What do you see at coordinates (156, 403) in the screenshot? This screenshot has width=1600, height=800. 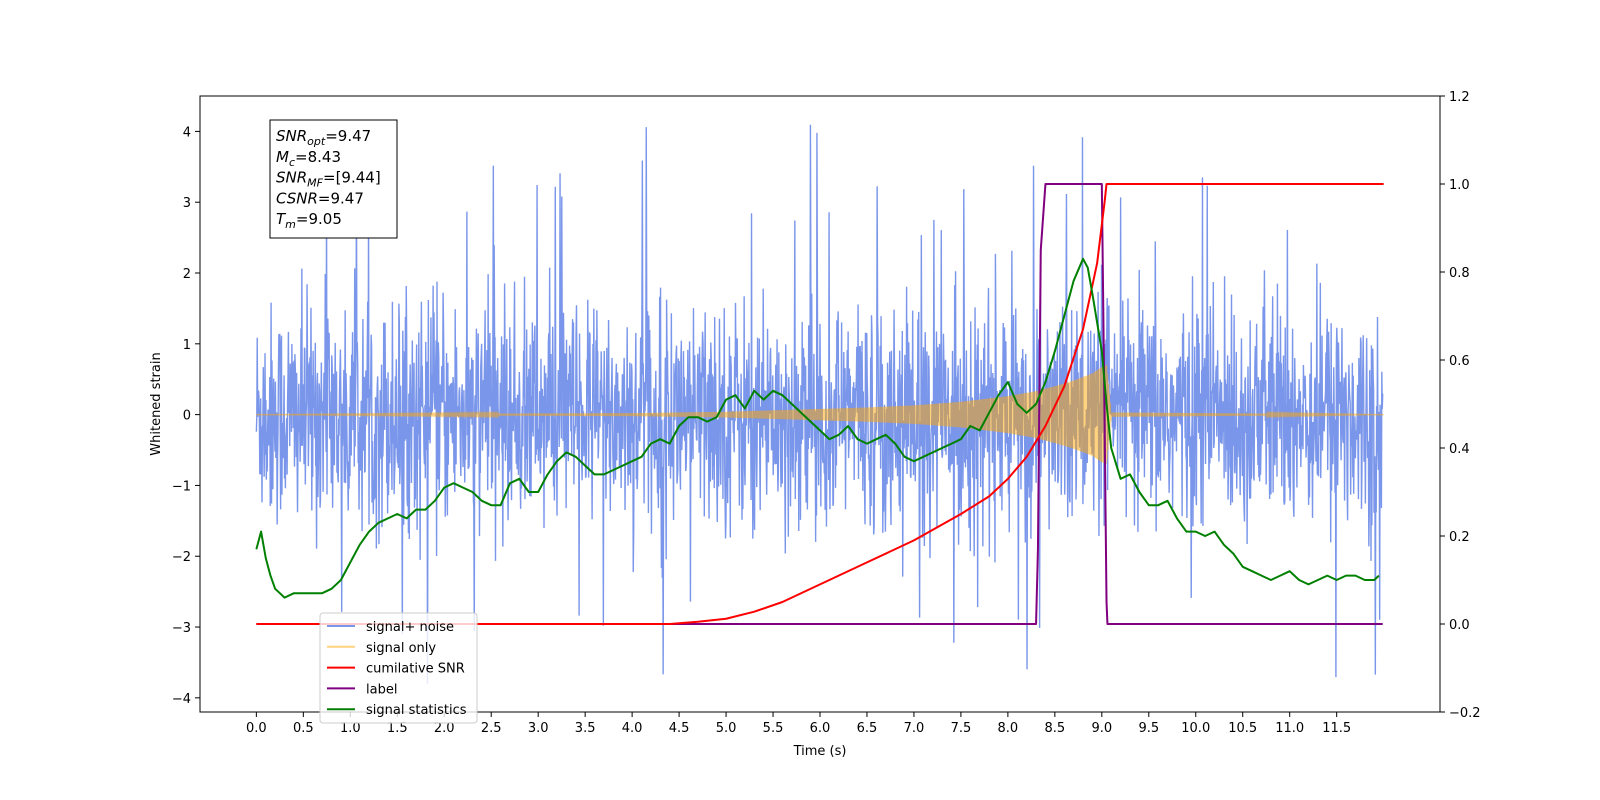 I see `y-axis-label: Whitened strain` at bounding box center [156, 403].